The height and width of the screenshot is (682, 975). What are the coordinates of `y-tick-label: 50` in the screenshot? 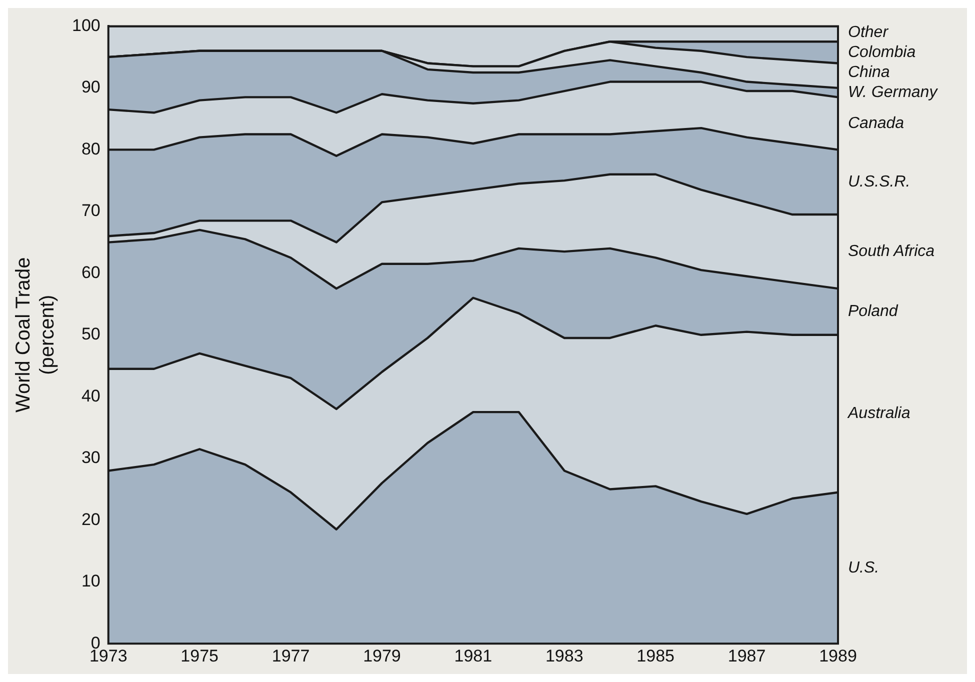 It's located at (90, 334).